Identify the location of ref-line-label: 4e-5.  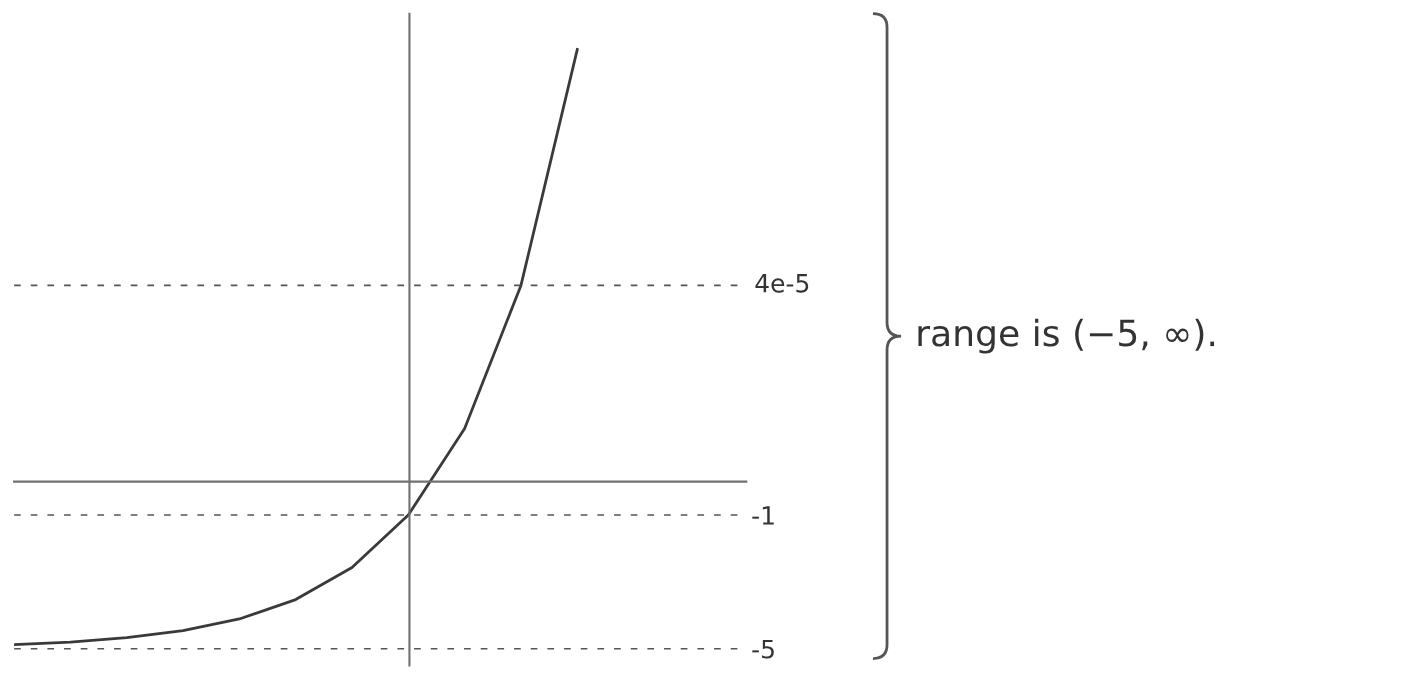
(782, 283).